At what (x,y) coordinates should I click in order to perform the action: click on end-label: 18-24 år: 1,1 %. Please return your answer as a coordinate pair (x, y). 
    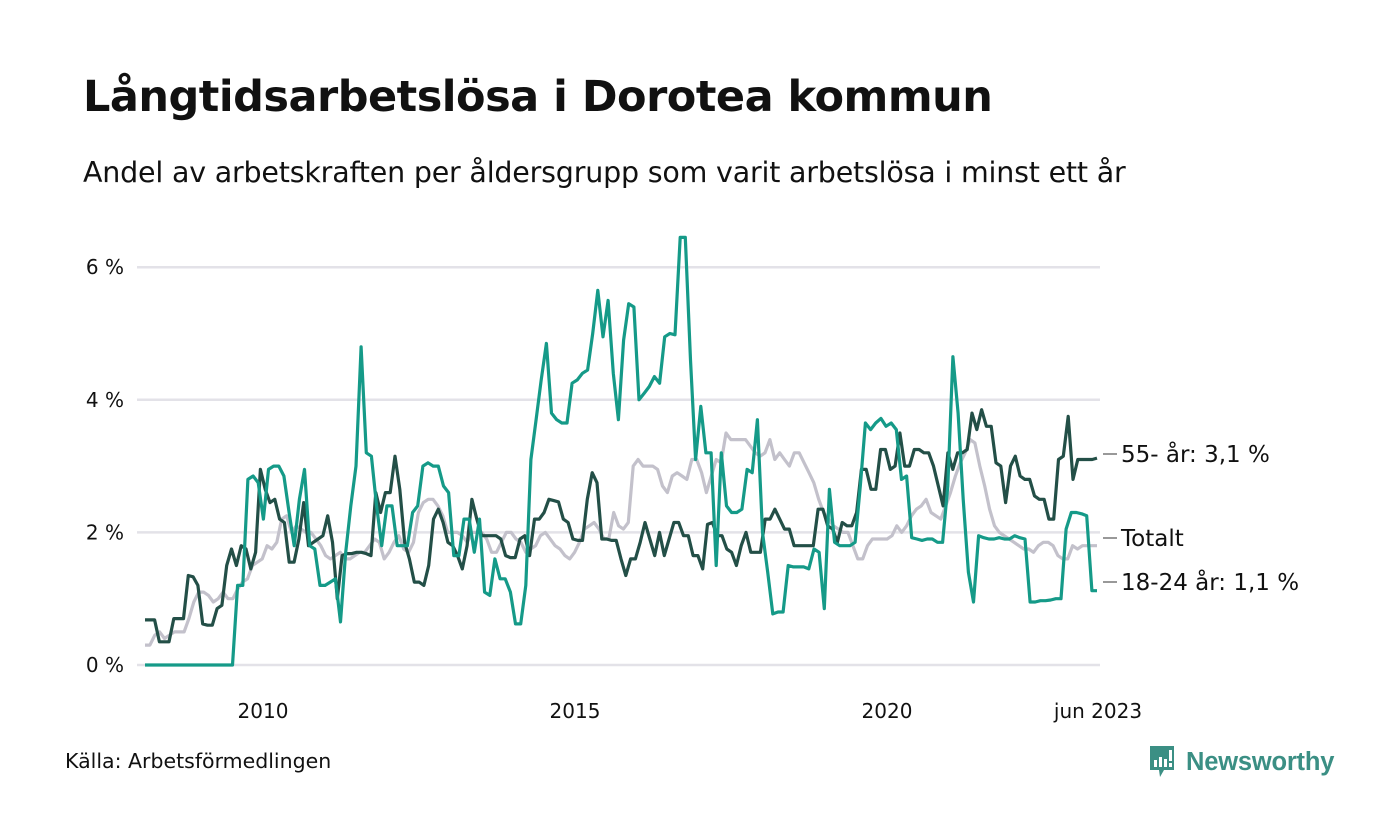
    Looking at the image, I should click on (1210, 582).